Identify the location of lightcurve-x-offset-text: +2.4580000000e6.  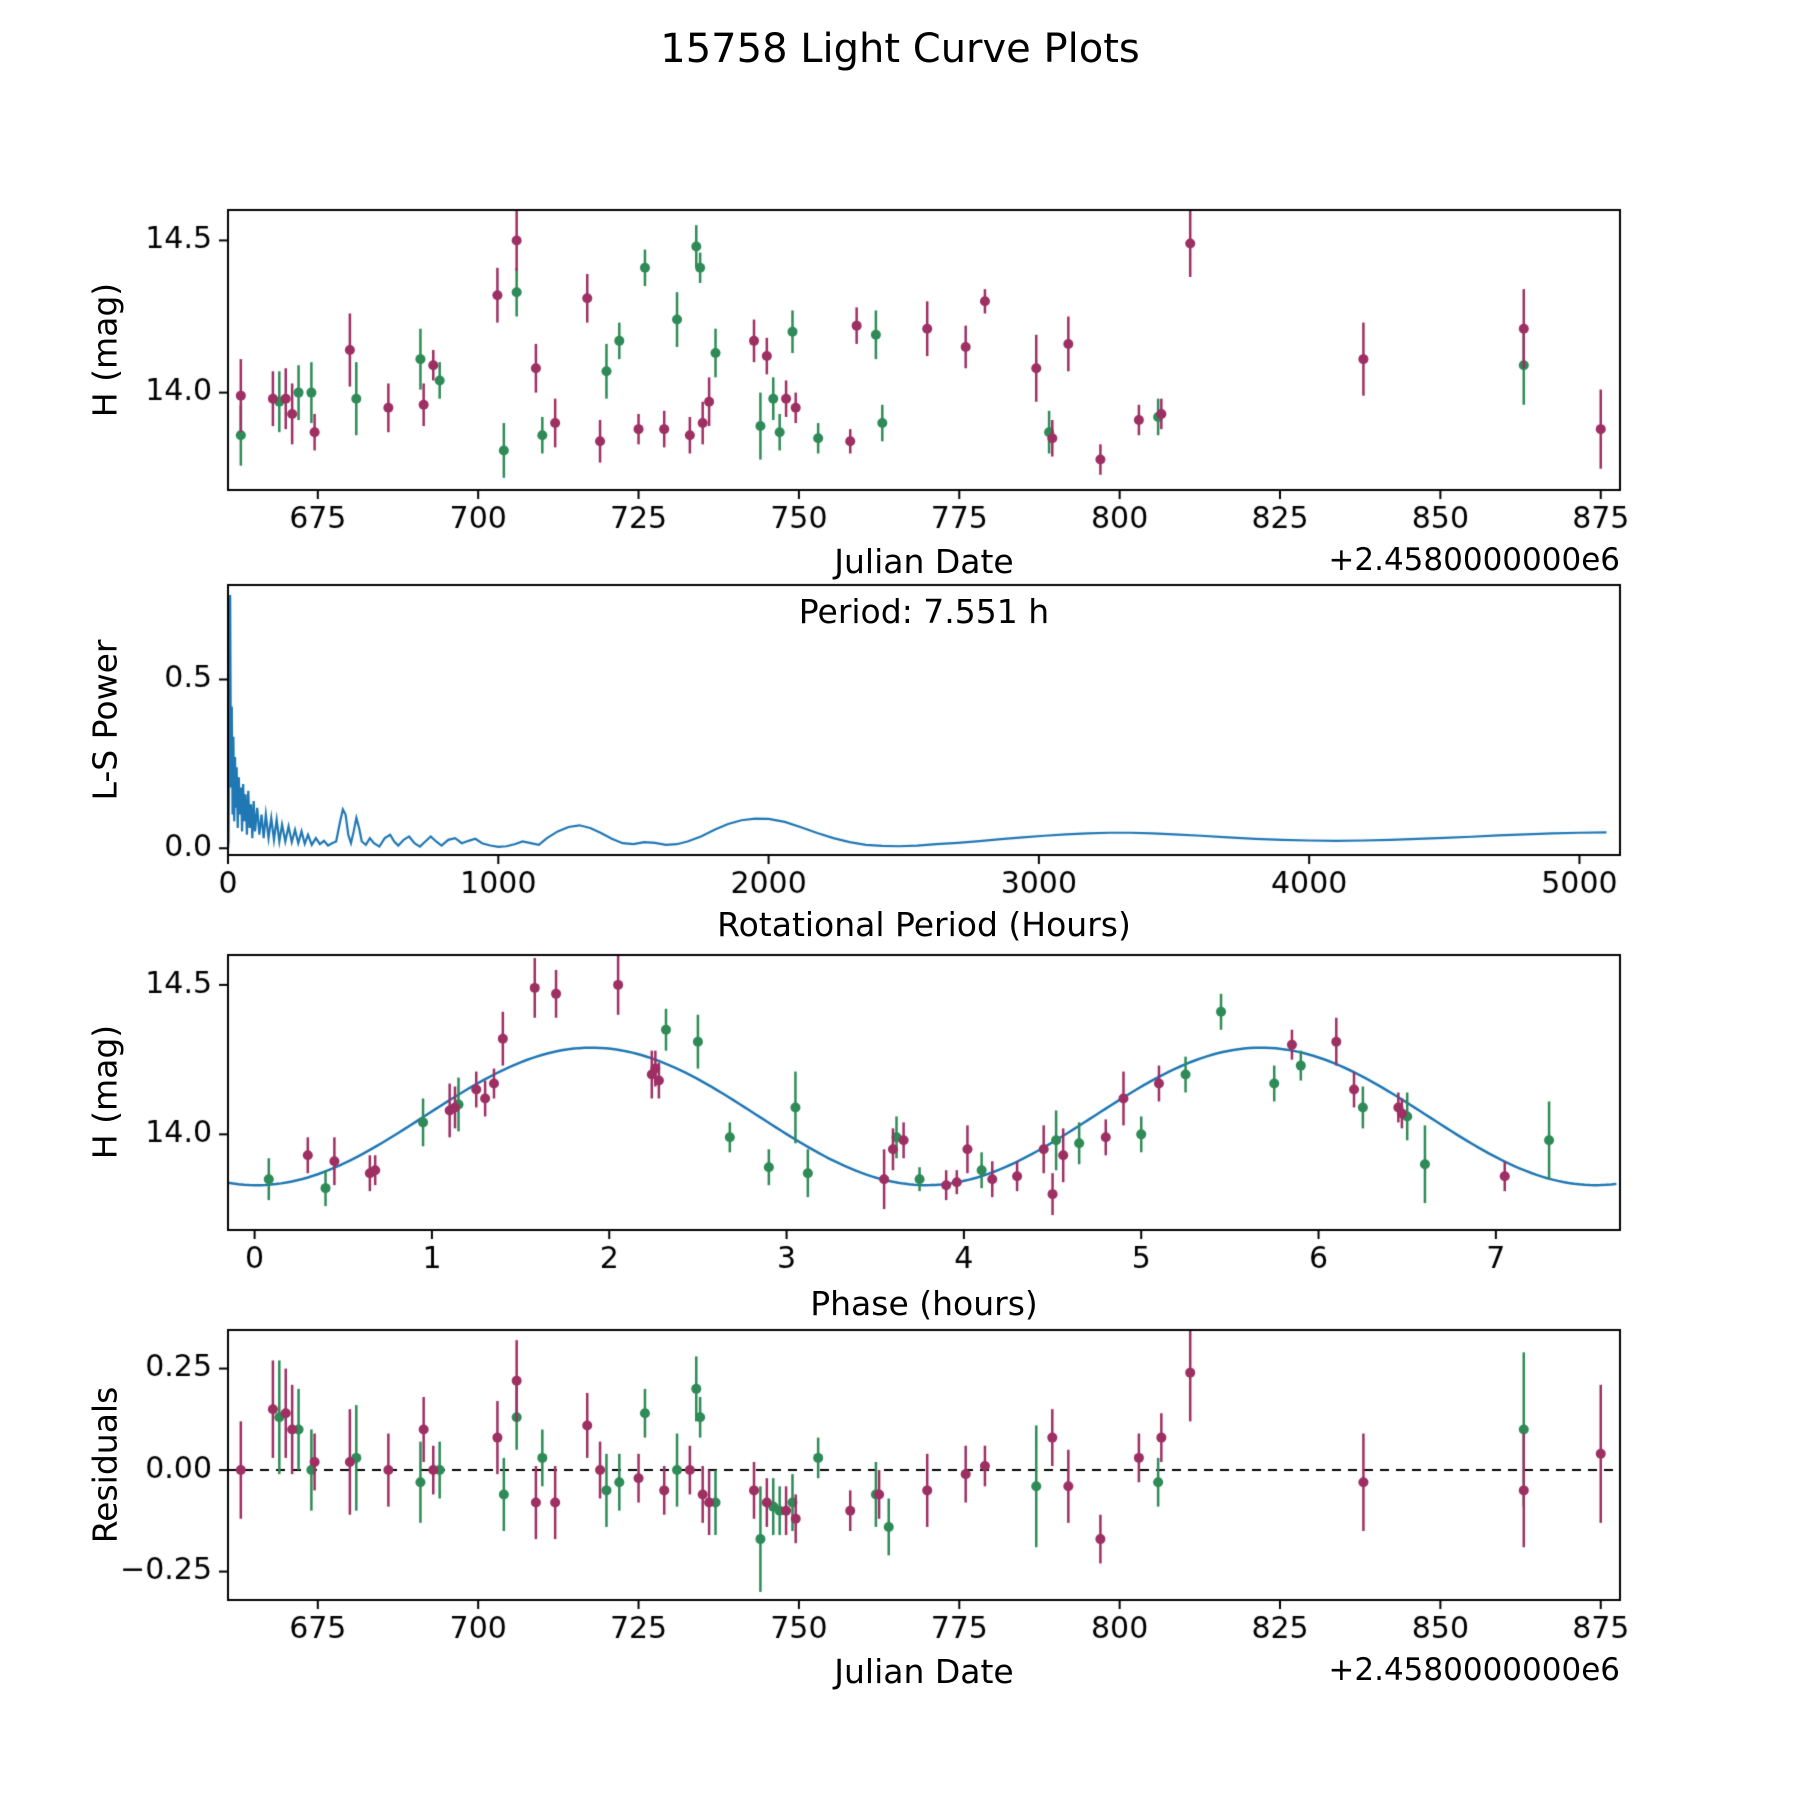
(1474, 560).